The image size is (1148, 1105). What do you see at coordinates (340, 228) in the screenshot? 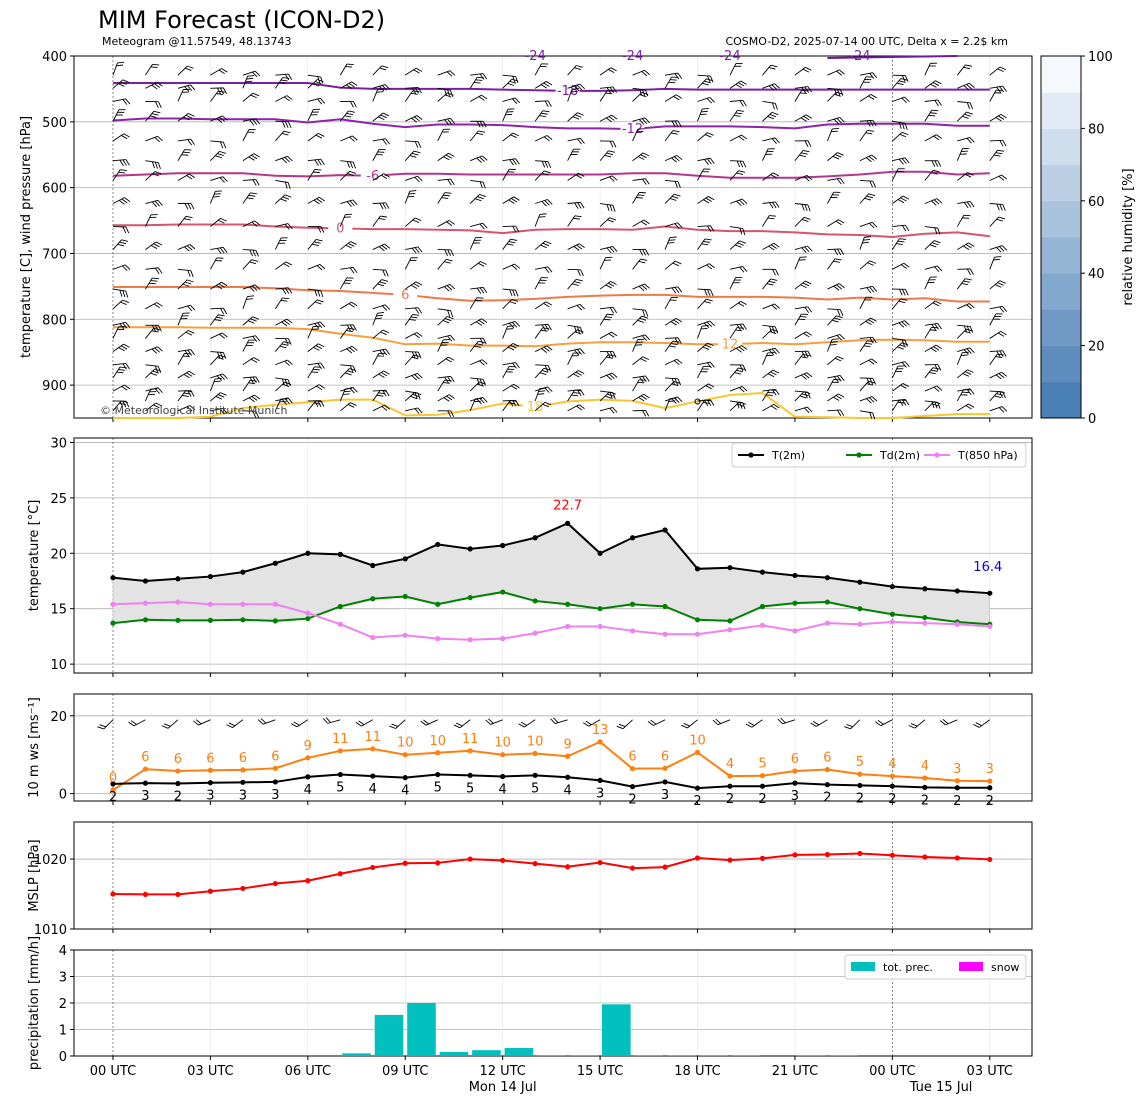
I see `contour-label: 0` at bounding box center [340, 228].